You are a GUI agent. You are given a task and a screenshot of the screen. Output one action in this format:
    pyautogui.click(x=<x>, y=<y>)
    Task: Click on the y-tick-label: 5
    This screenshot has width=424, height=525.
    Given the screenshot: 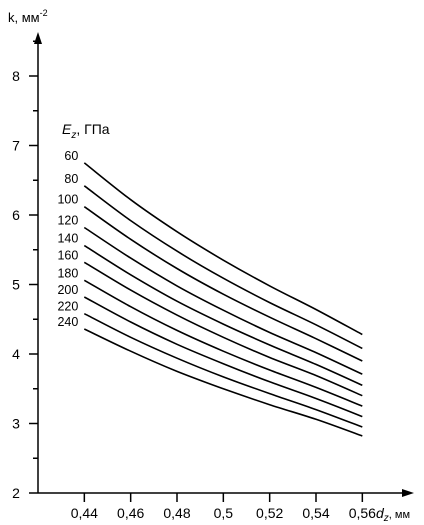 What is the action you would take?
    pyautogui.click(x=16, y=285)
    